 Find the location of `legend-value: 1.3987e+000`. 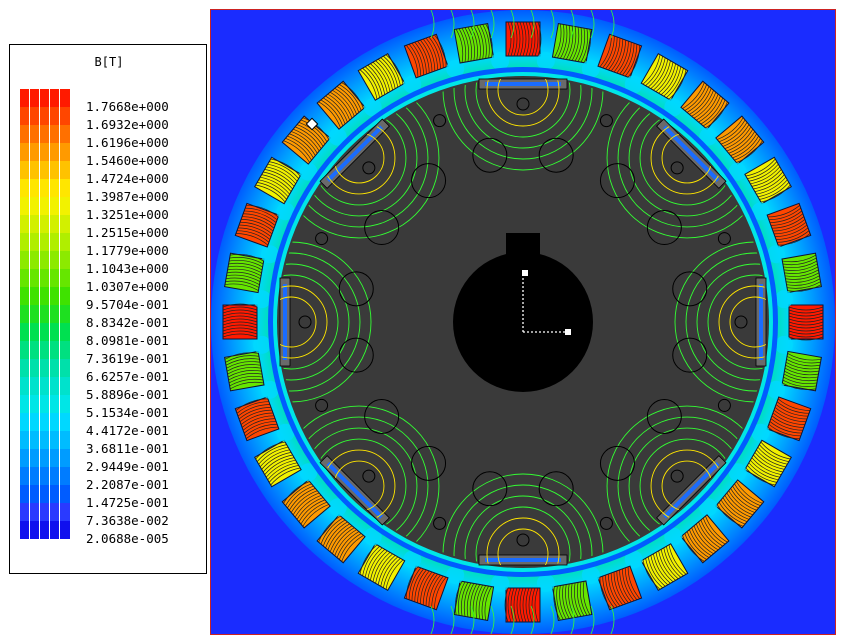

legend-value: 1.3987e+000 is located at coordinates (127, 196).